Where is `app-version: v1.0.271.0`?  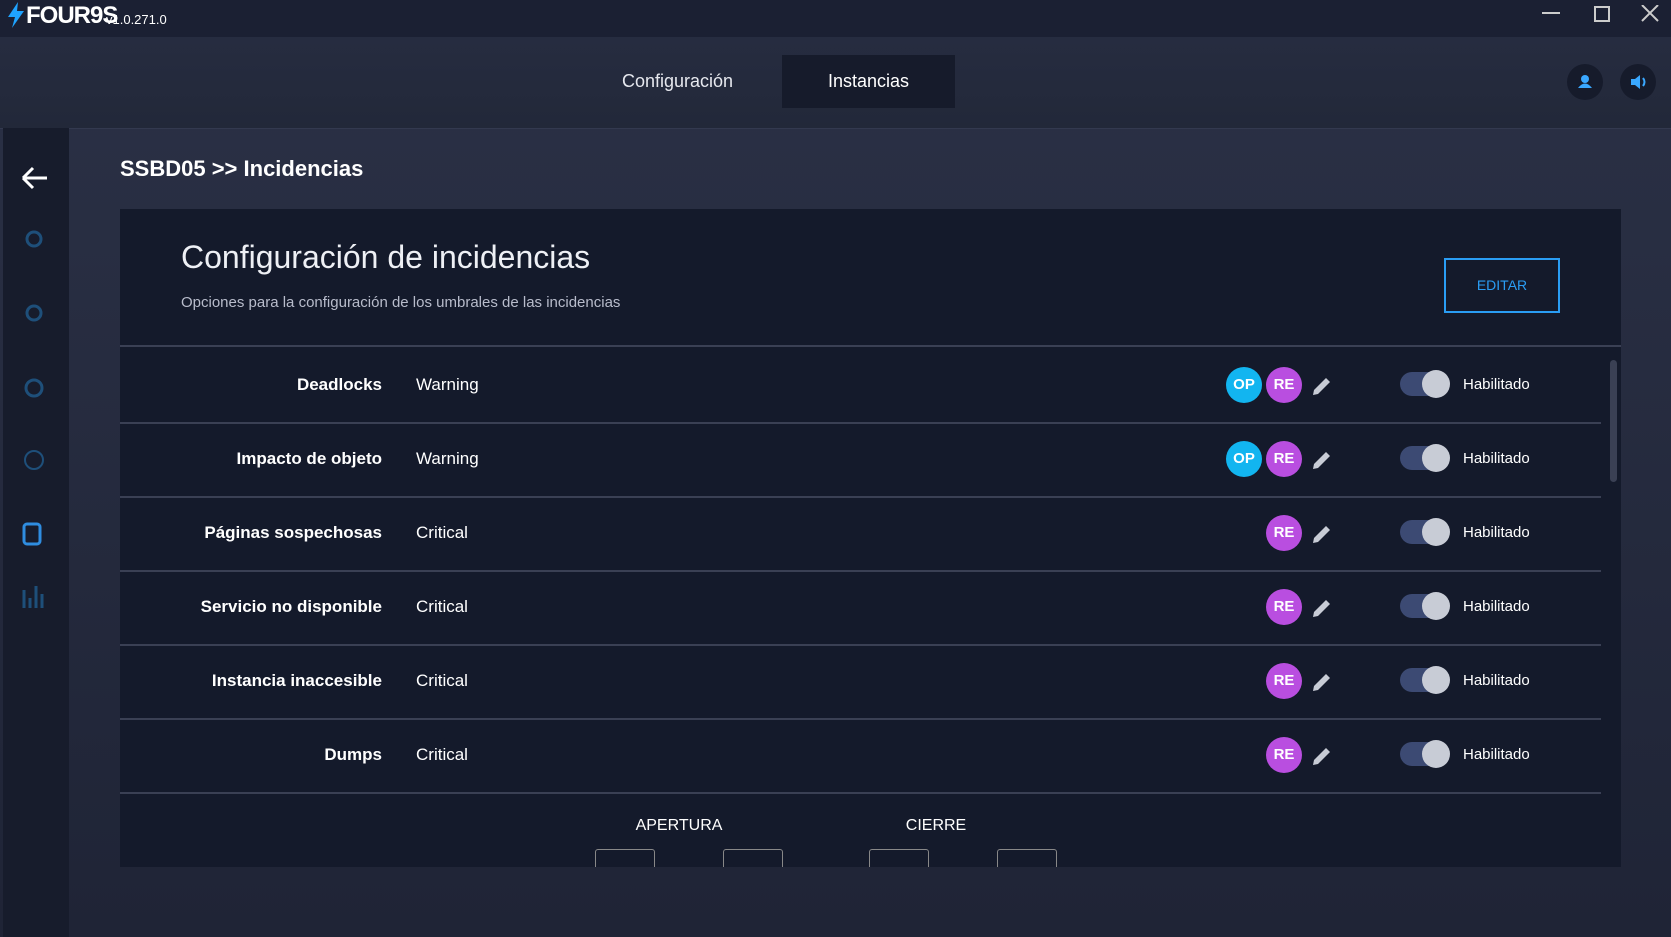
app-version: v1.0.271.0 is located at coordinates (136, 19).